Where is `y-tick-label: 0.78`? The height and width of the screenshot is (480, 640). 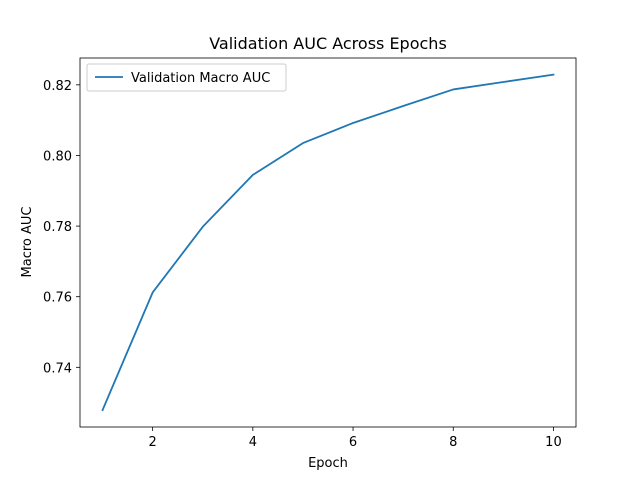
y-tick-label: 0.78 is located at coordinates (57, 227).